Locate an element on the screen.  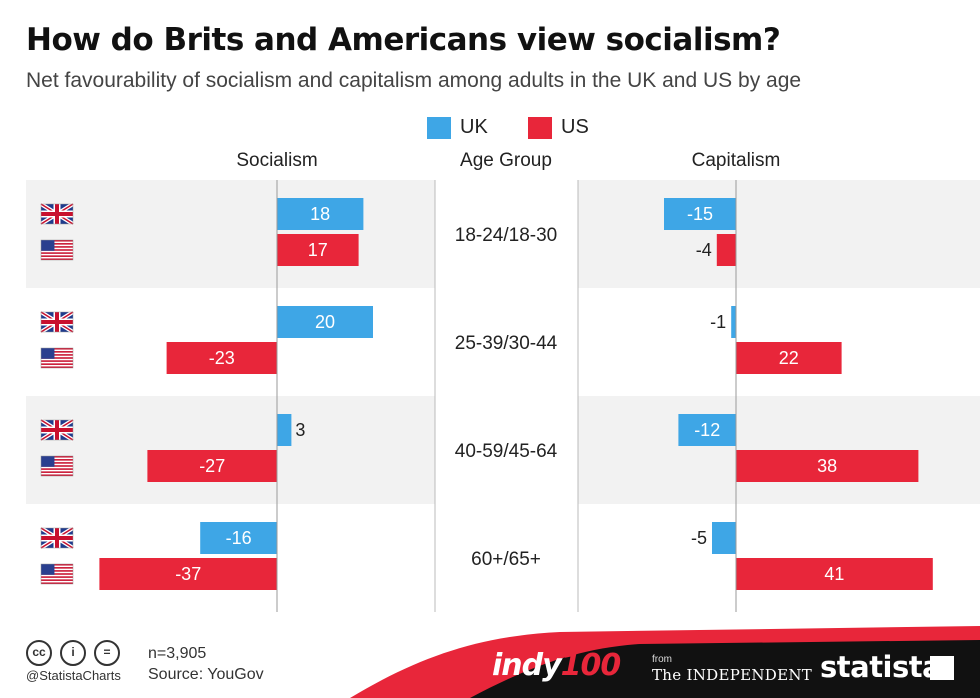
capitalism-bar-uk-label: -5 is located at coordinates (699, 538).